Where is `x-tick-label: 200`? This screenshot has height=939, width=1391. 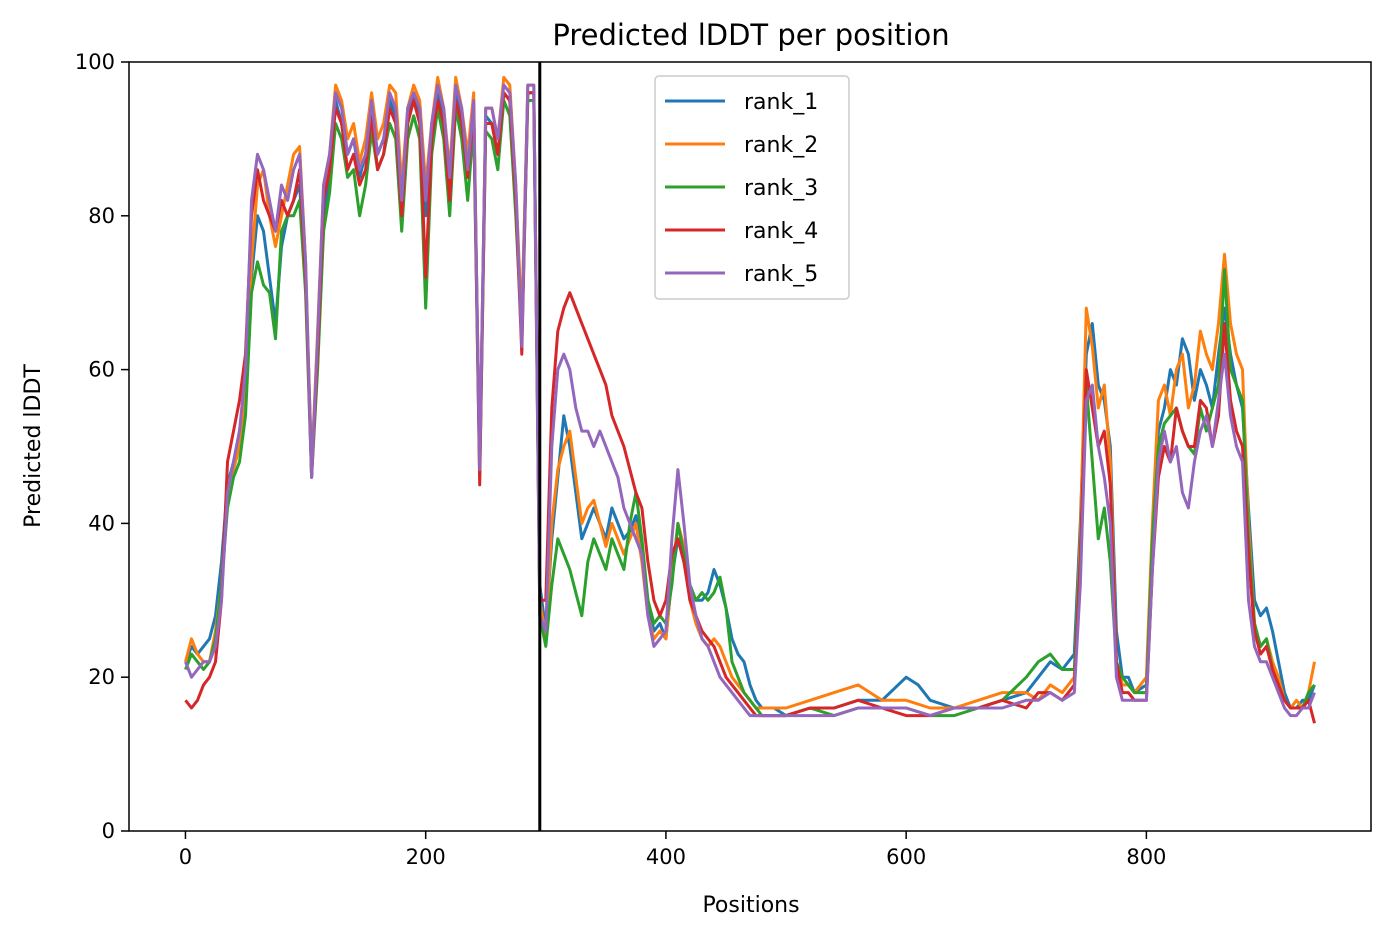 x-tick-label: 200 is located at coordinates (426, 857).